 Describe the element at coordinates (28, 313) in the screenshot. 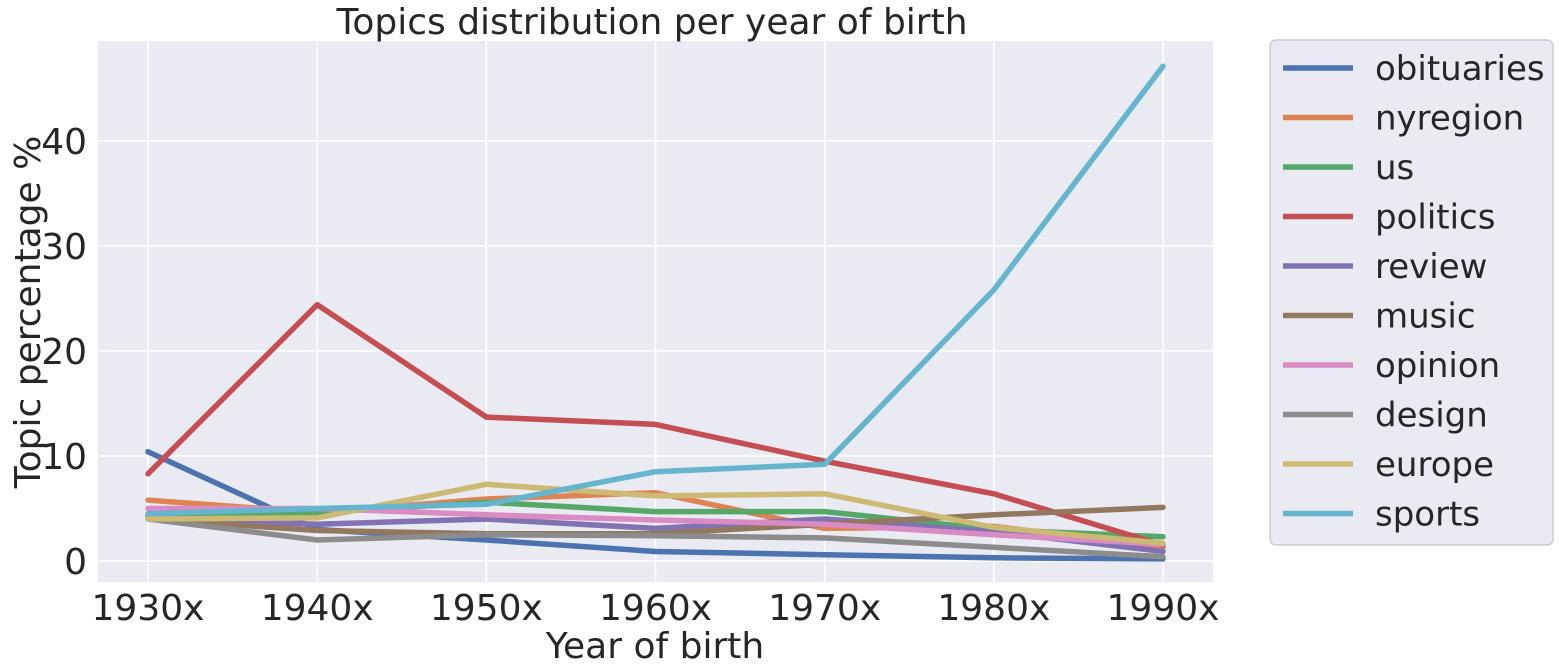

I see `y-axis-label: Topic percentage %` at that location.